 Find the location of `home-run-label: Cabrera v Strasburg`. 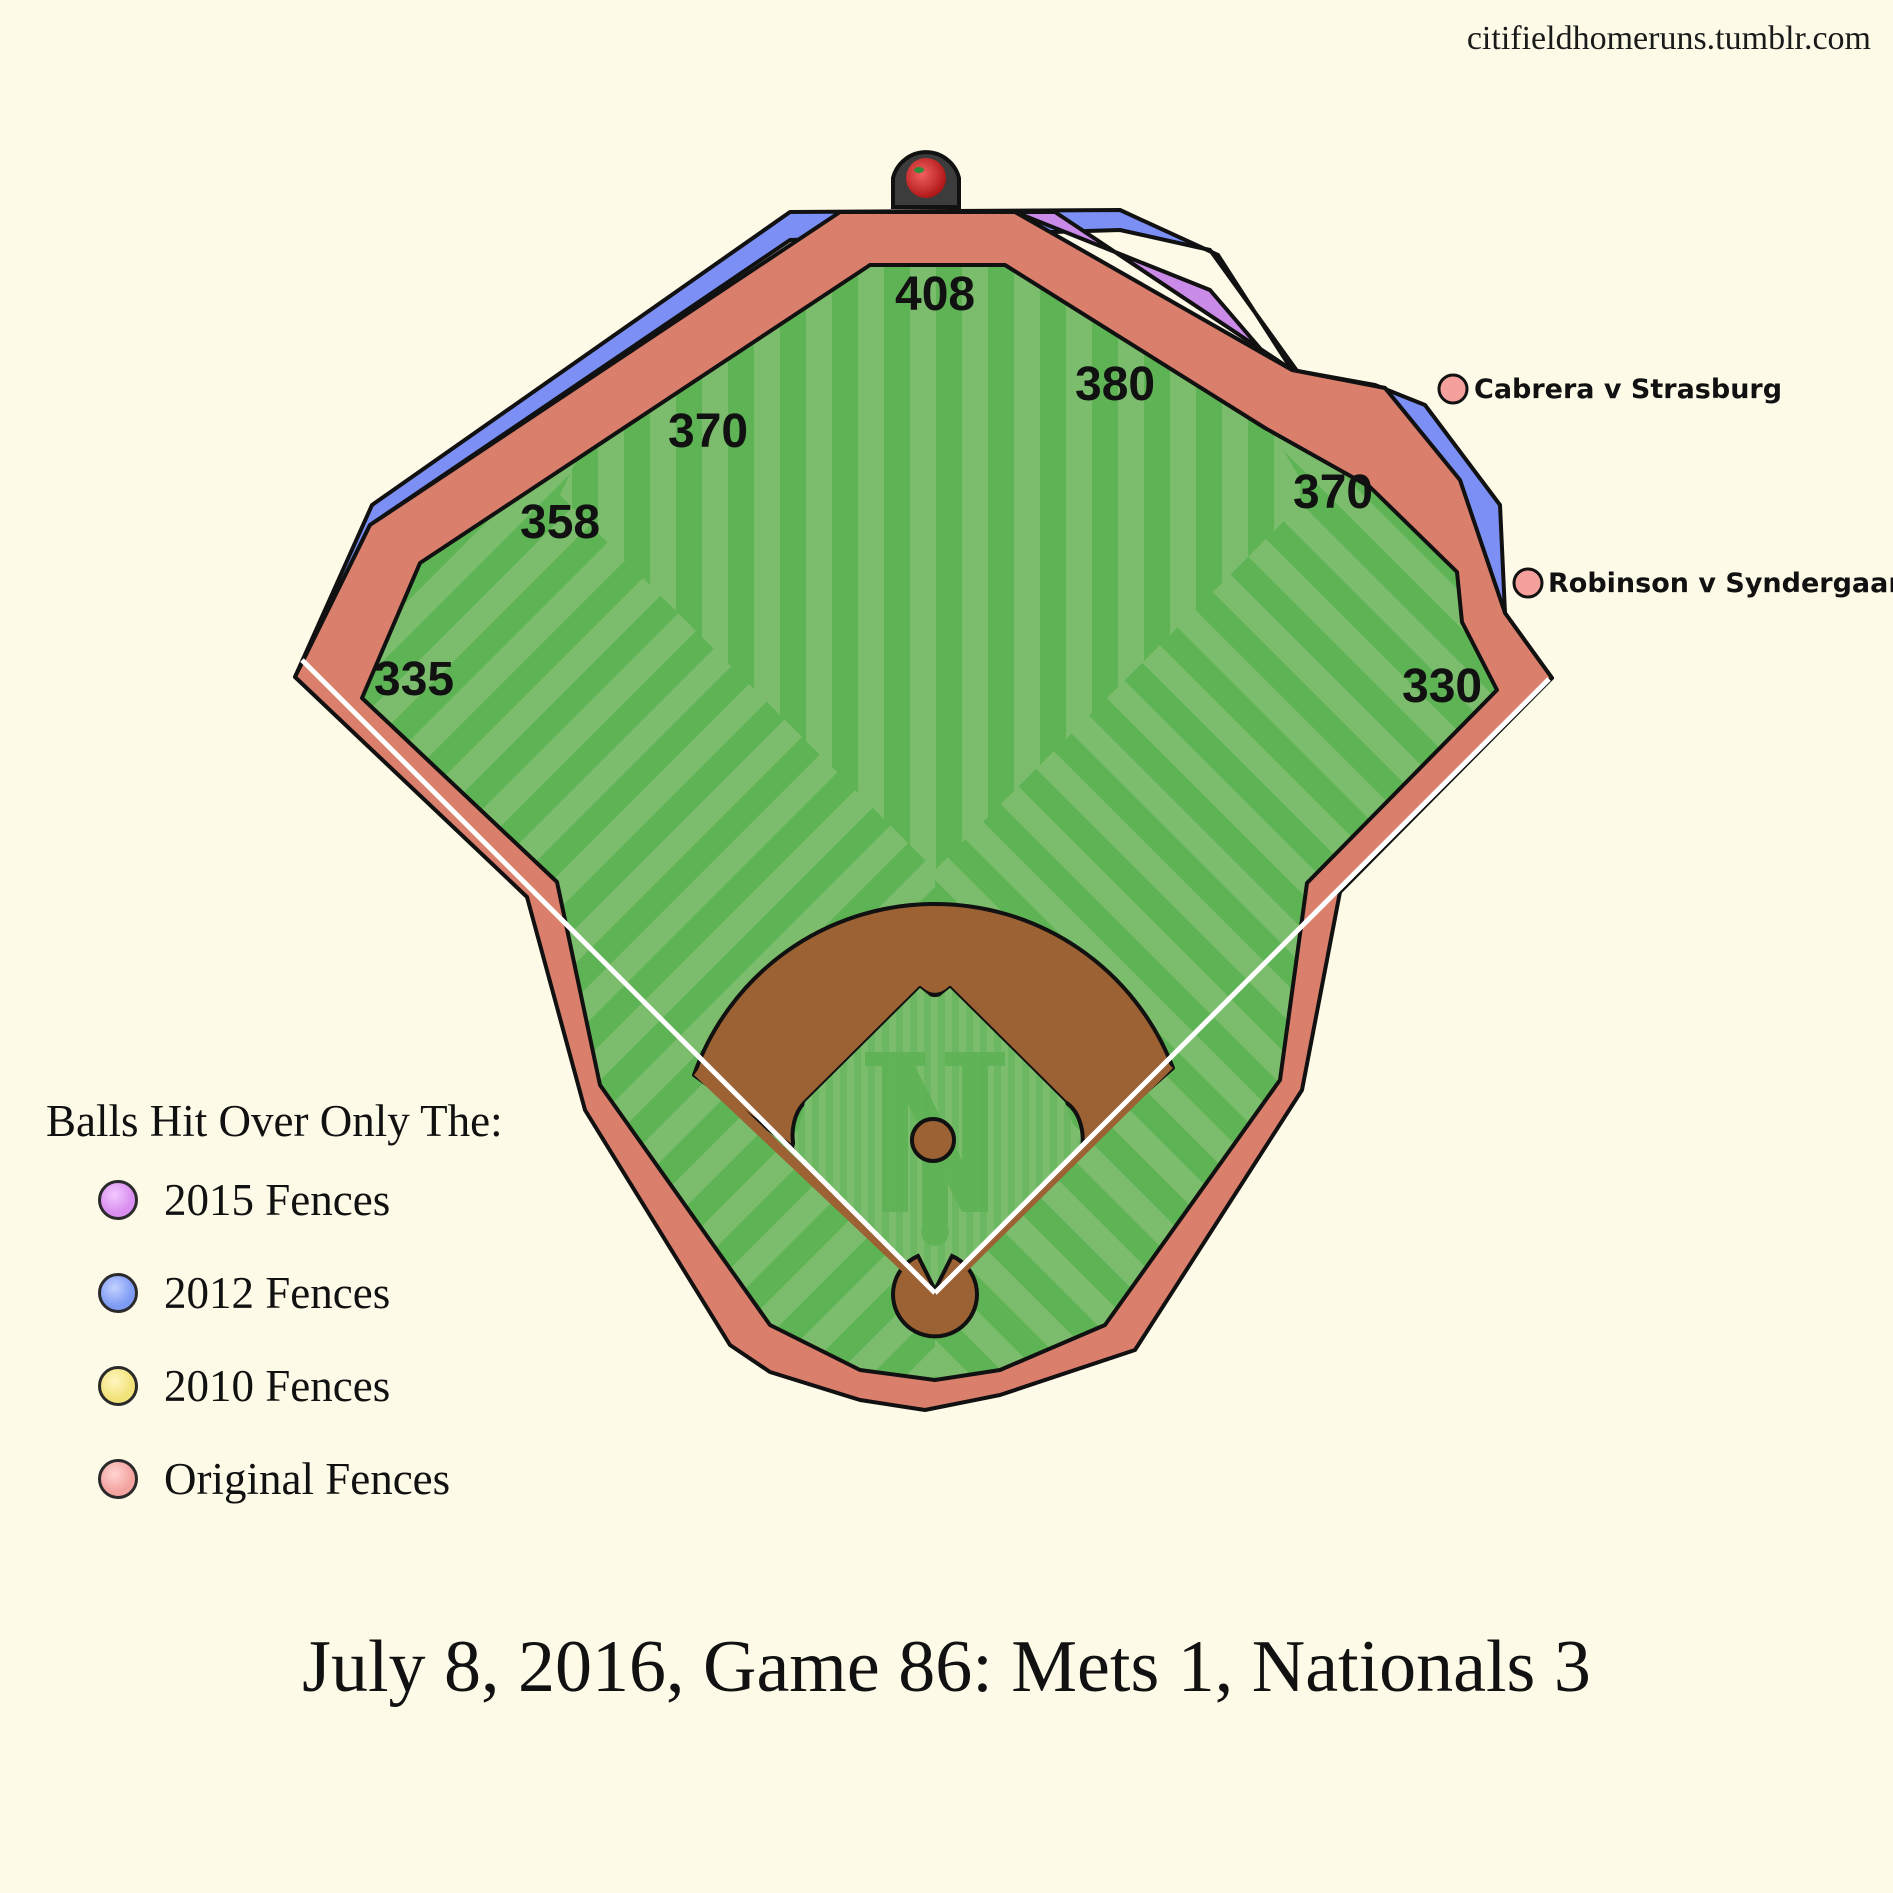

home-run-label: Cabrera v Strasburg is located at coordinates (1628, 389).